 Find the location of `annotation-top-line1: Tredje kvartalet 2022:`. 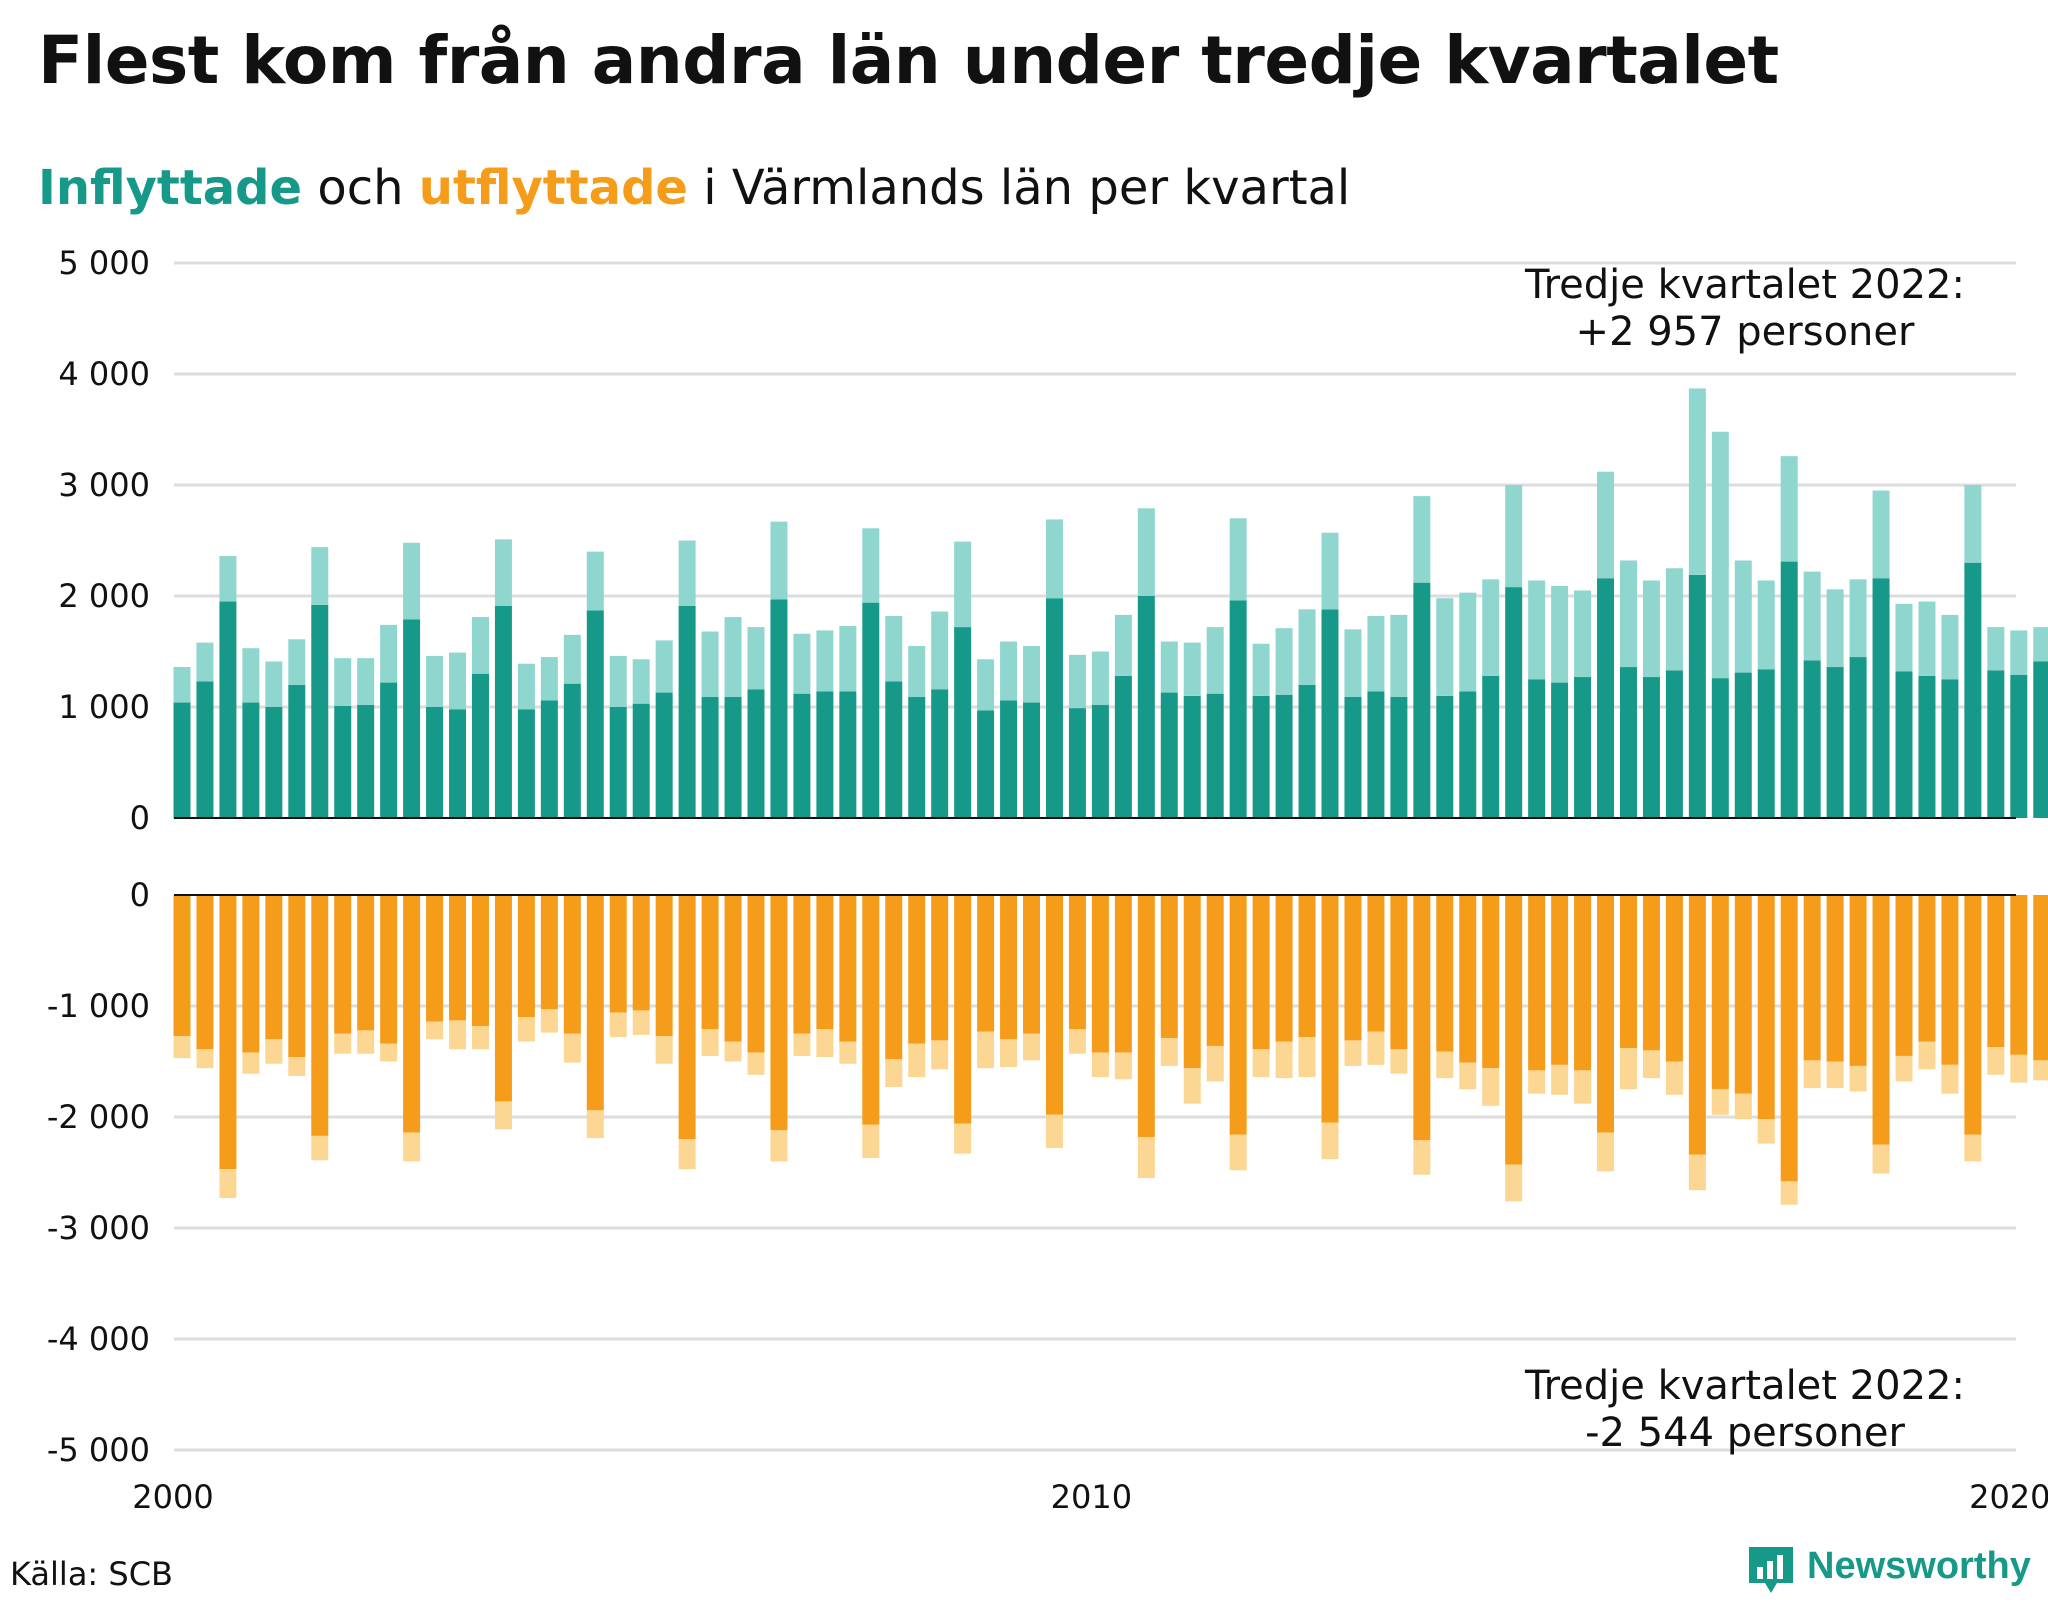

annotation-top-line1: Tredje kvartalet 2022: is located at coordinates (1744, 285).